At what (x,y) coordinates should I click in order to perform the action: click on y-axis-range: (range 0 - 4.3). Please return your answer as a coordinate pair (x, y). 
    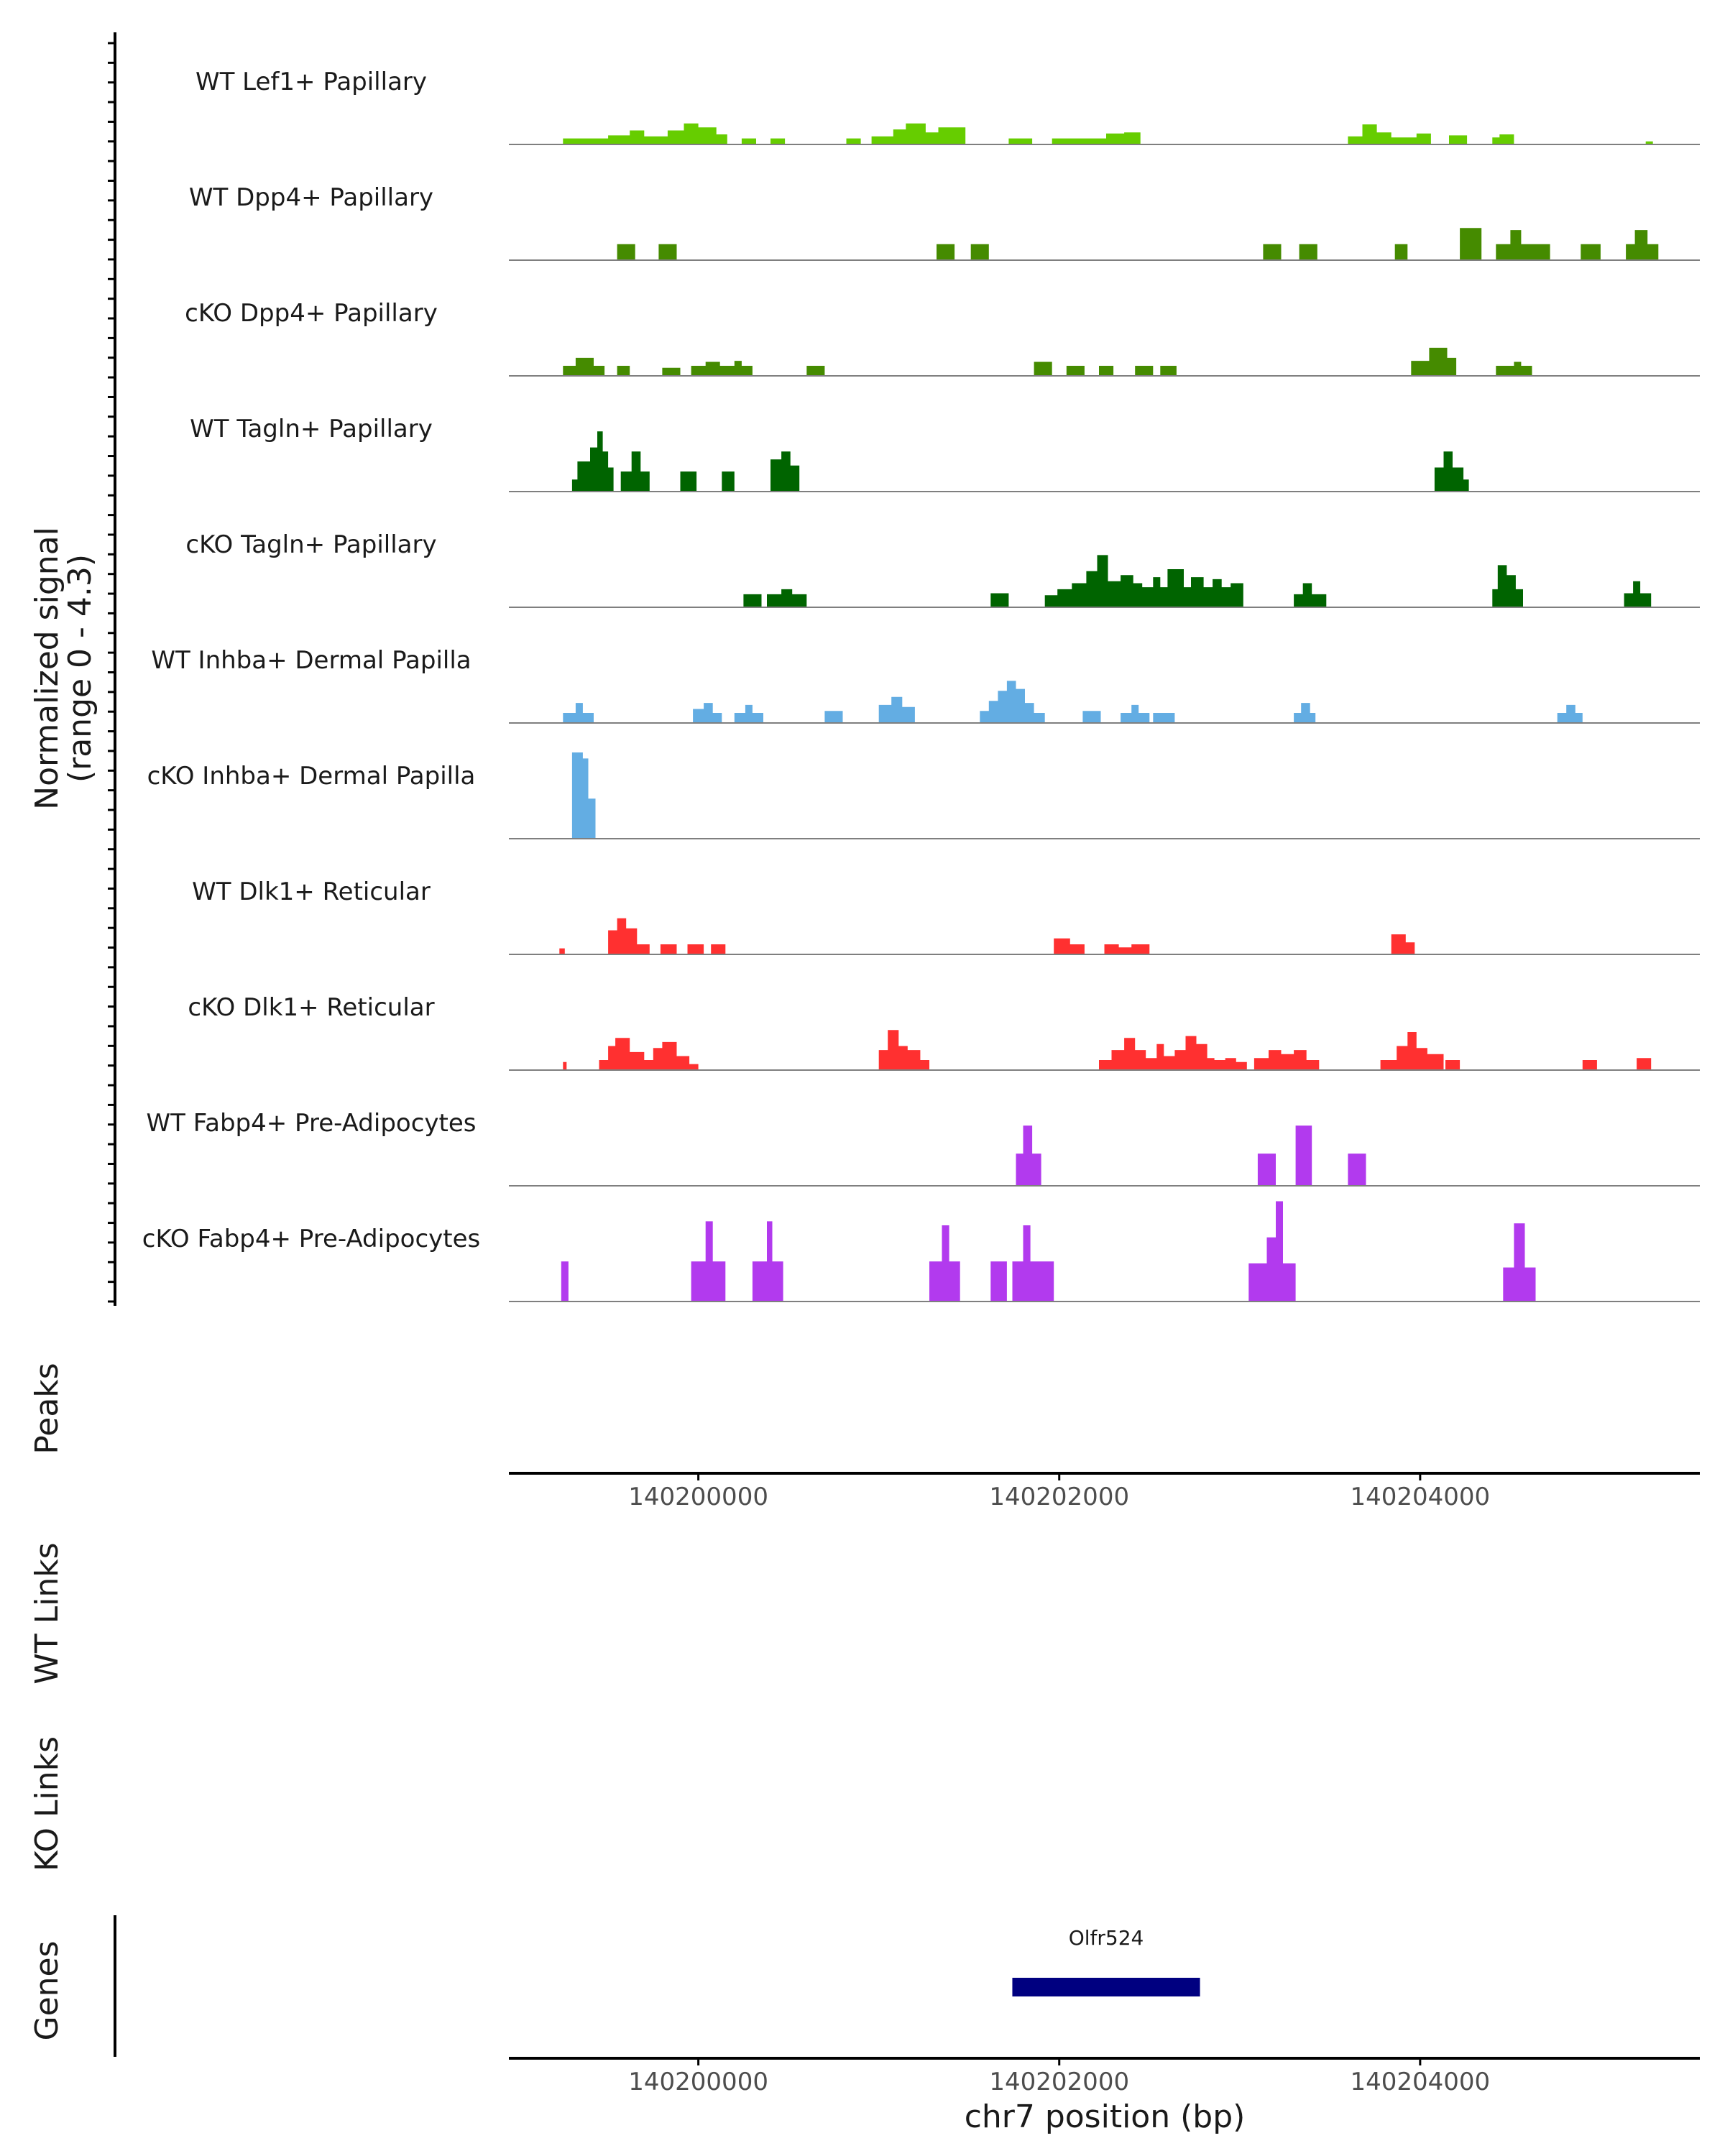
    Looking at the image, I should click on (80, 668).